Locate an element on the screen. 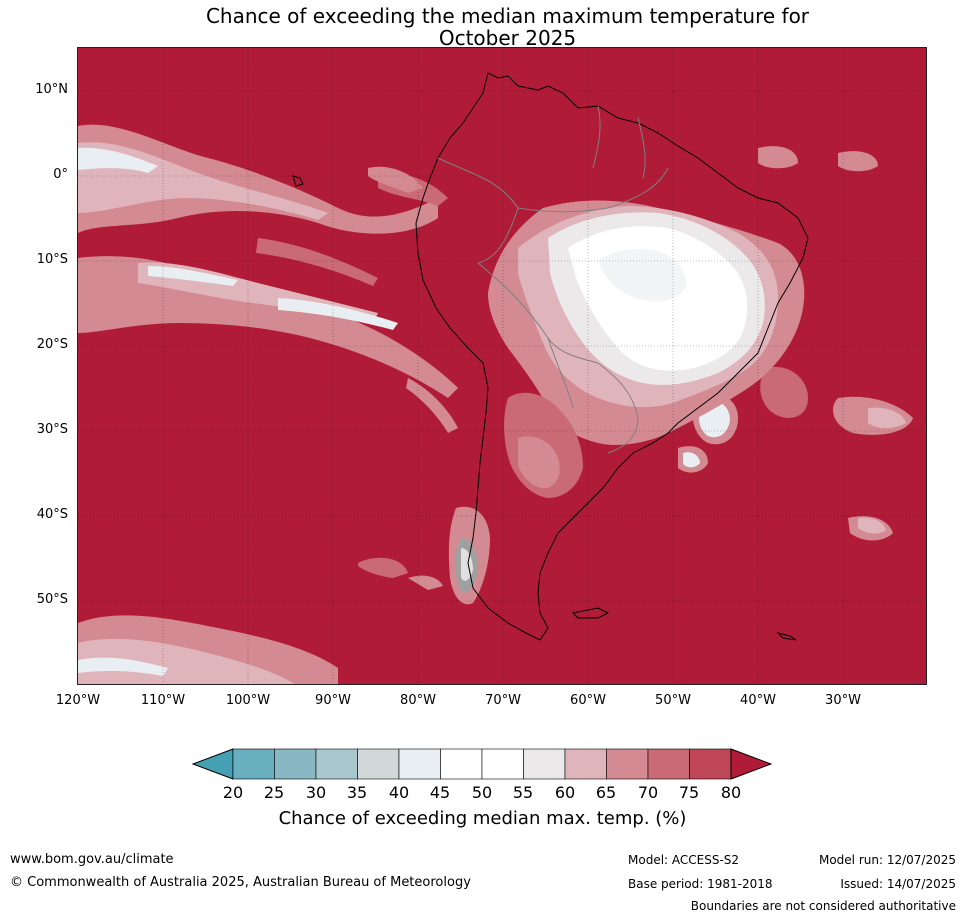 This screenshot has width=965, height=919. lat-label-10s: 10°S is located at coordinates (52, 259).